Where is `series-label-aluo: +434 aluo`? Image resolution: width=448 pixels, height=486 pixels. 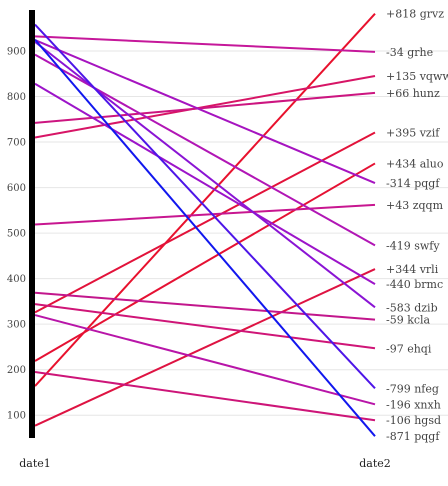 series-label-aluo: +434 aluo is located at coordinates (415, 163).